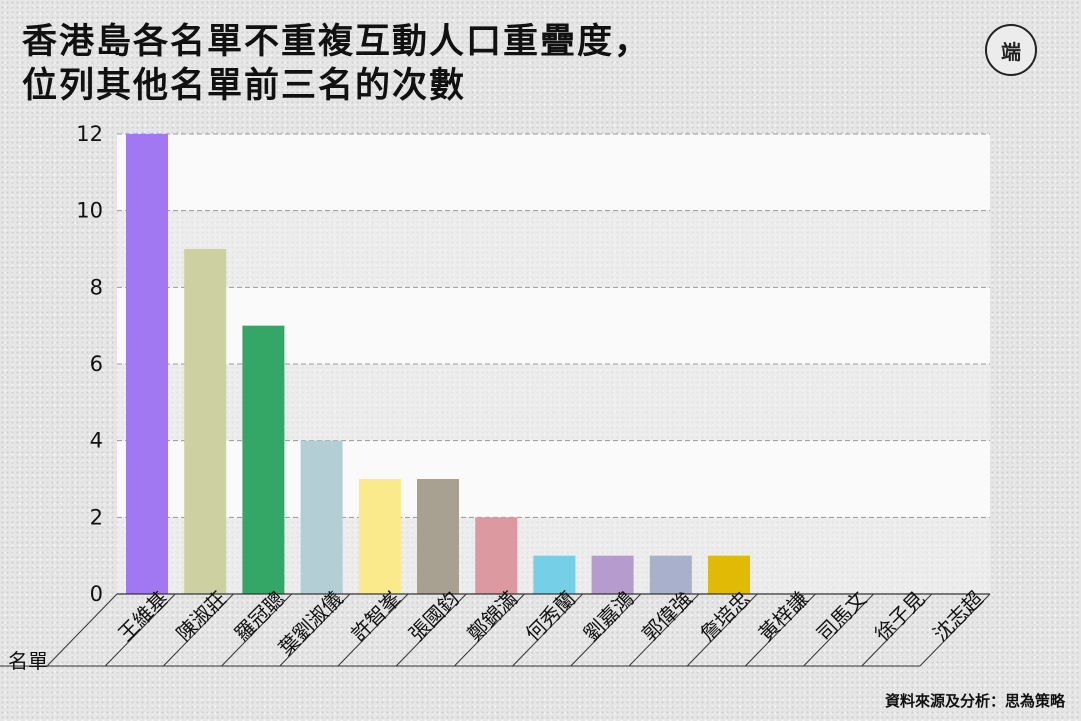 The width and height of the screenshot is (1081, 721). I want to click on y-tick-label: 6, so click(96, 364).